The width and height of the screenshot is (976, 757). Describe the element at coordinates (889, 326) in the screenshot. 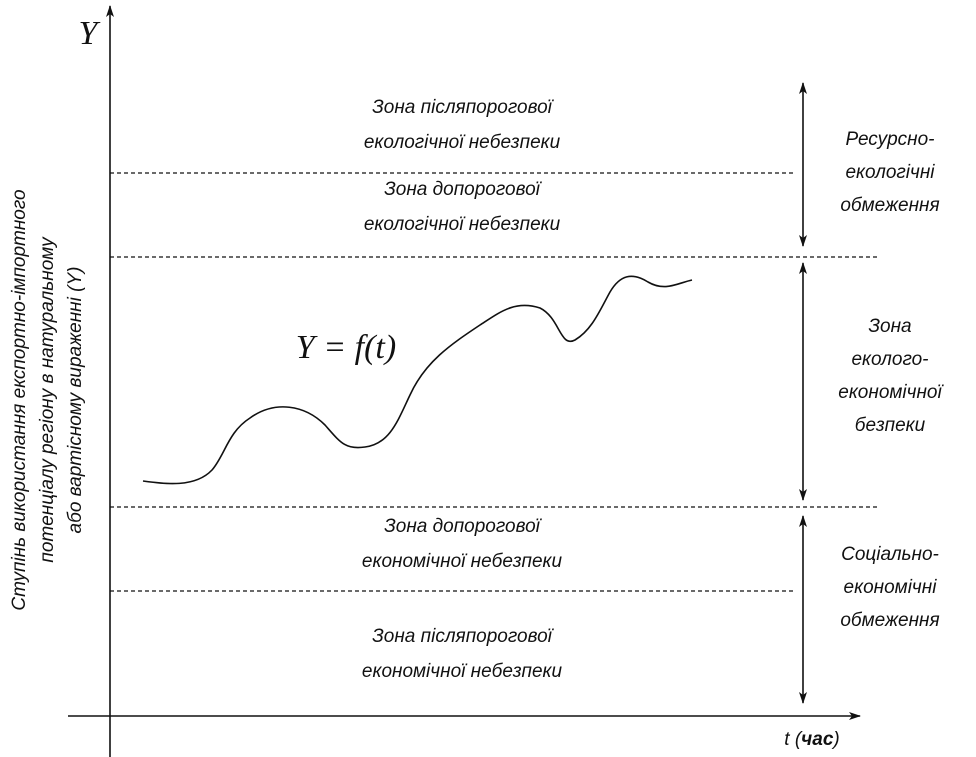

I see `side-label: Зона` at that location.